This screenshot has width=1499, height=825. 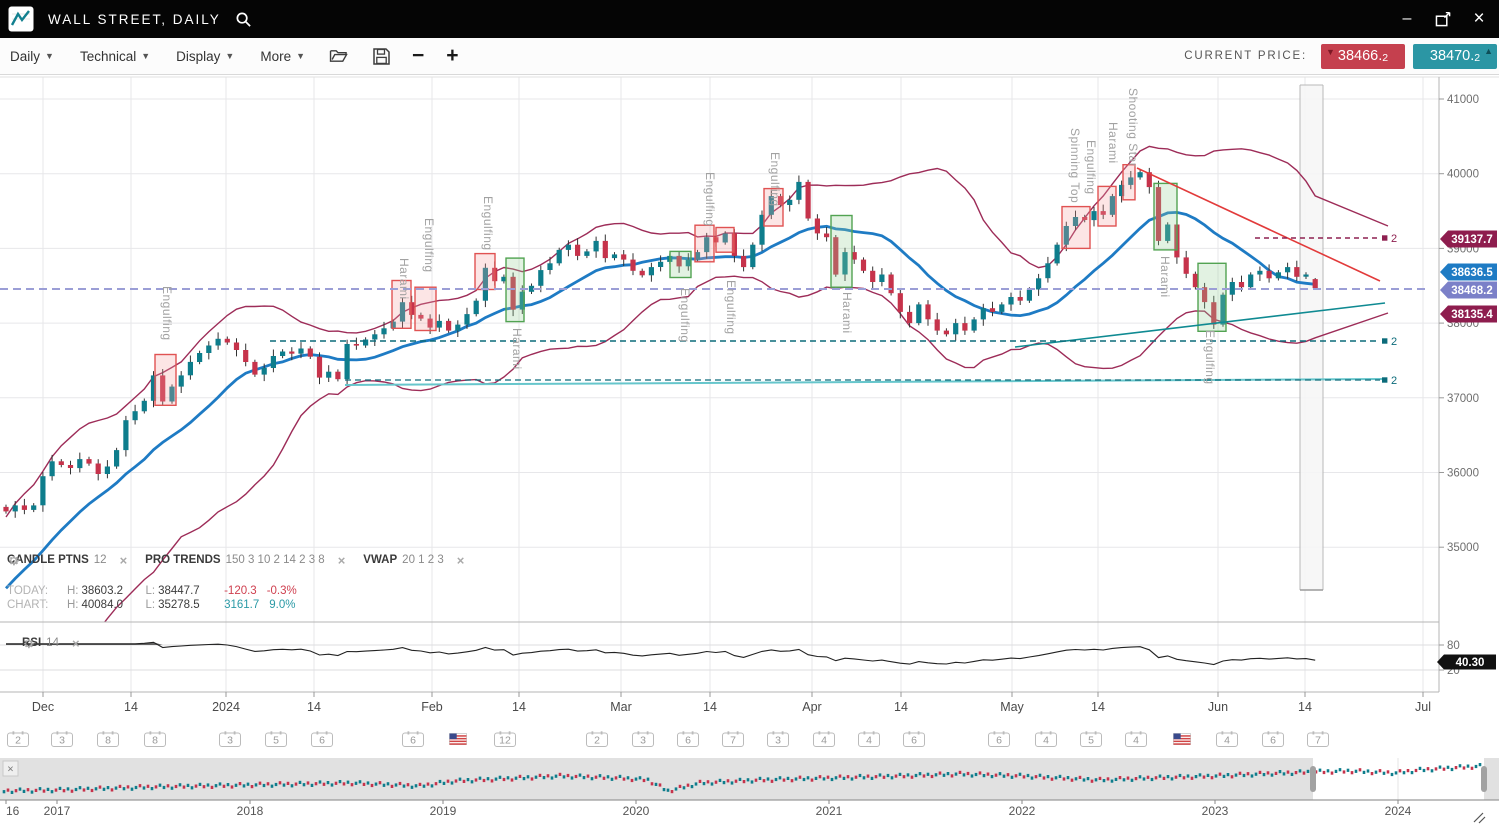 I want to click on minimize-button: –, so click(x=1407, y=18).